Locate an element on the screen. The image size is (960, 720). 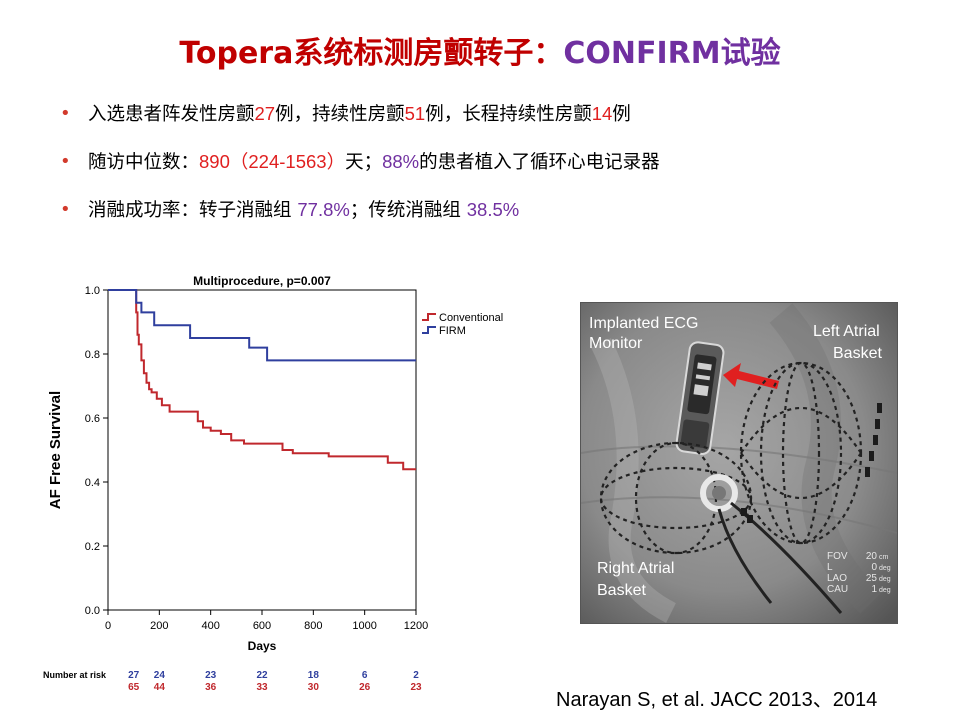
risk-count: 6 is located at coordinates (365, 675).